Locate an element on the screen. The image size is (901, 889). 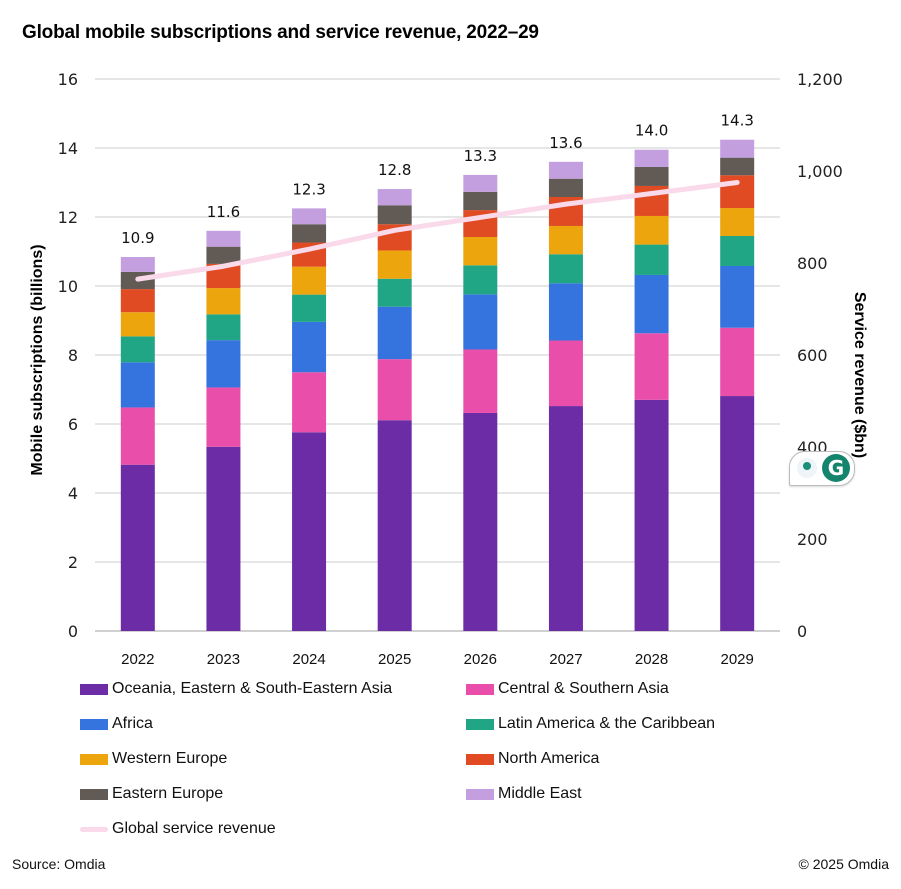
y2-tick-label: 1,200 is located at coordinates (820, 79).